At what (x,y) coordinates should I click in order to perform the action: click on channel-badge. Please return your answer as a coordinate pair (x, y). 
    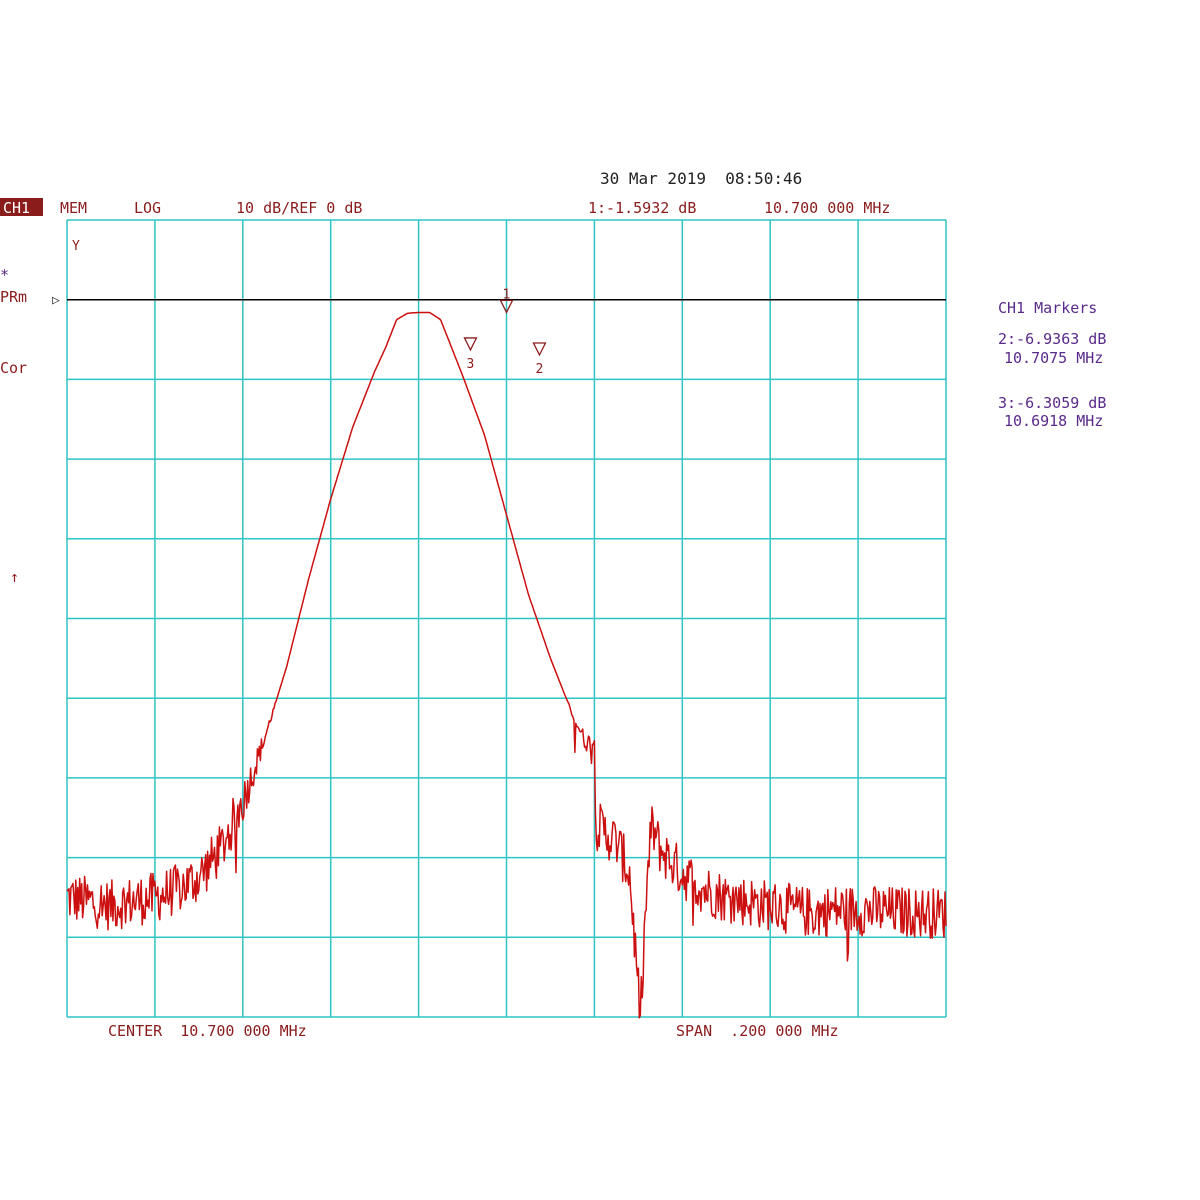
    Looking at the image, I should click on (21, 207).